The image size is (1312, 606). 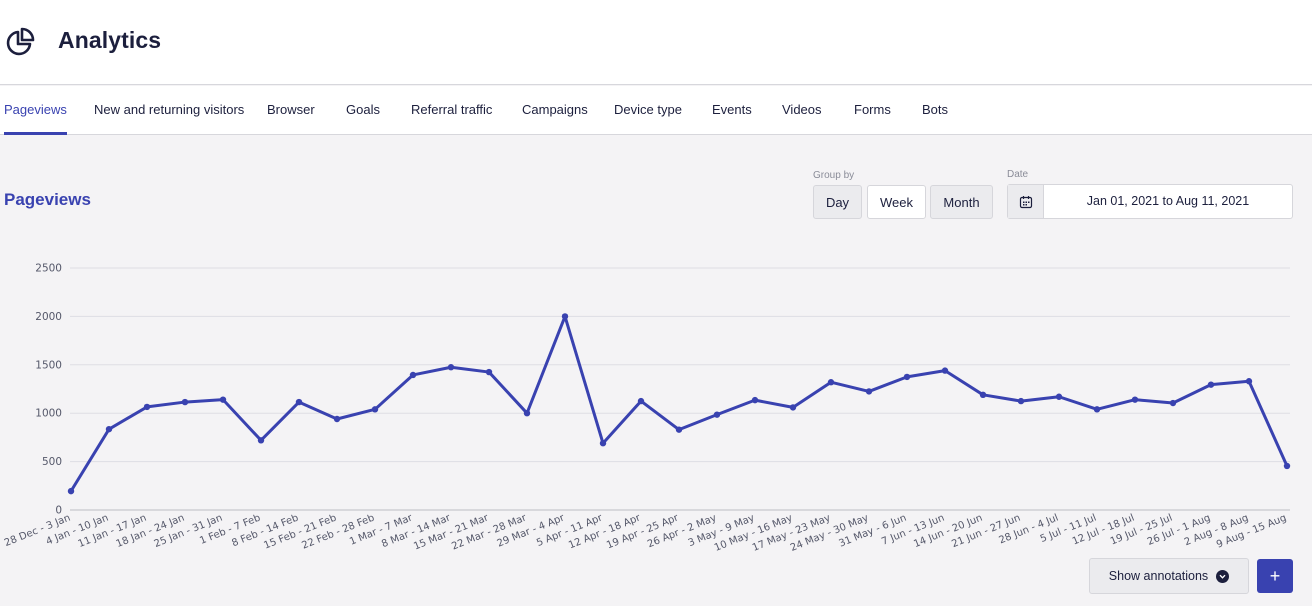 I want to click on y-tick-label: 0, so click(x=58, y=511).